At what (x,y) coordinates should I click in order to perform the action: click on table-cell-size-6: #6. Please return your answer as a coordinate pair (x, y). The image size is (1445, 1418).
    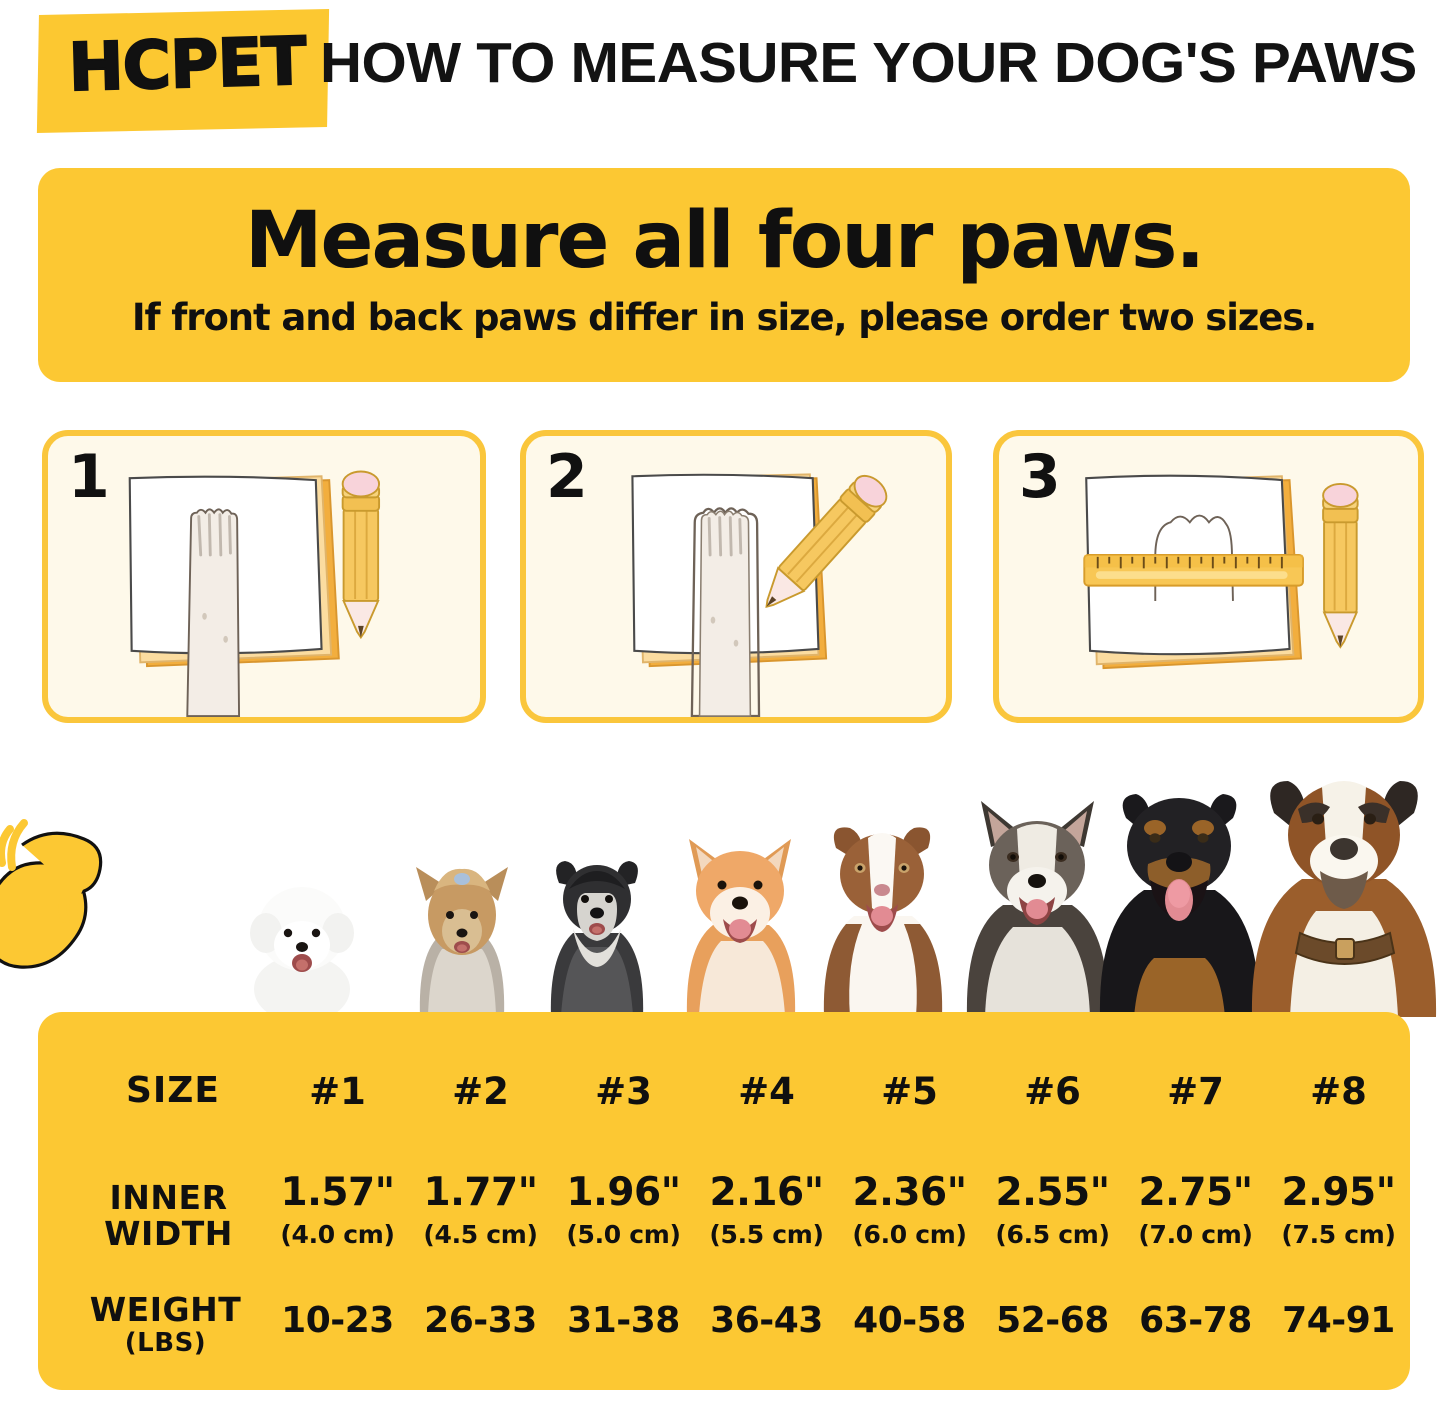
    Looking at the image, I should click on (1052, 1091).